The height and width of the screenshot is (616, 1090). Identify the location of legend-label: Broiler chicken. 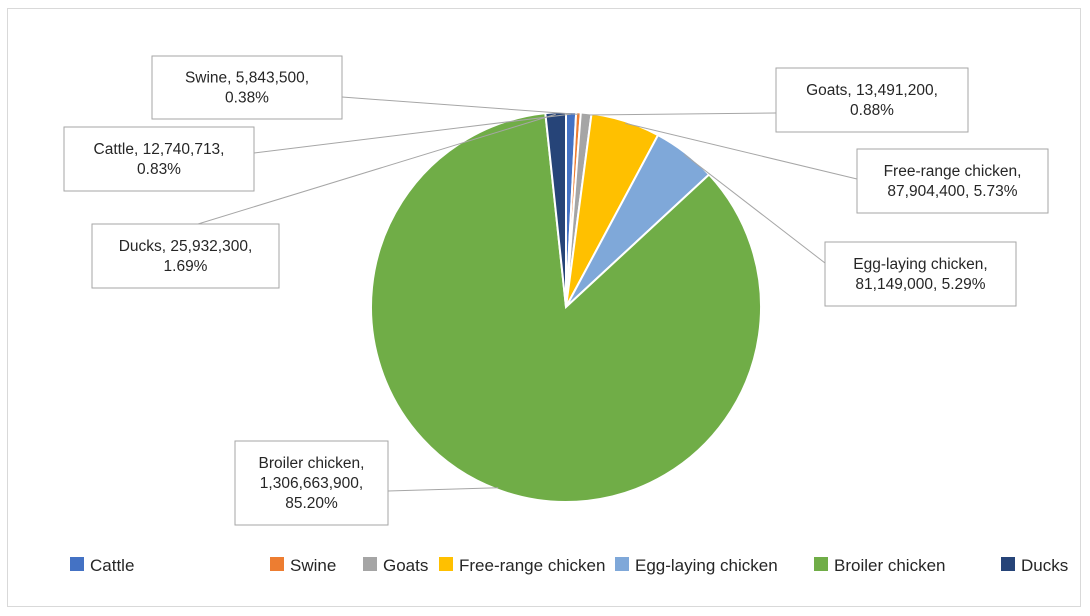
(890, 565).